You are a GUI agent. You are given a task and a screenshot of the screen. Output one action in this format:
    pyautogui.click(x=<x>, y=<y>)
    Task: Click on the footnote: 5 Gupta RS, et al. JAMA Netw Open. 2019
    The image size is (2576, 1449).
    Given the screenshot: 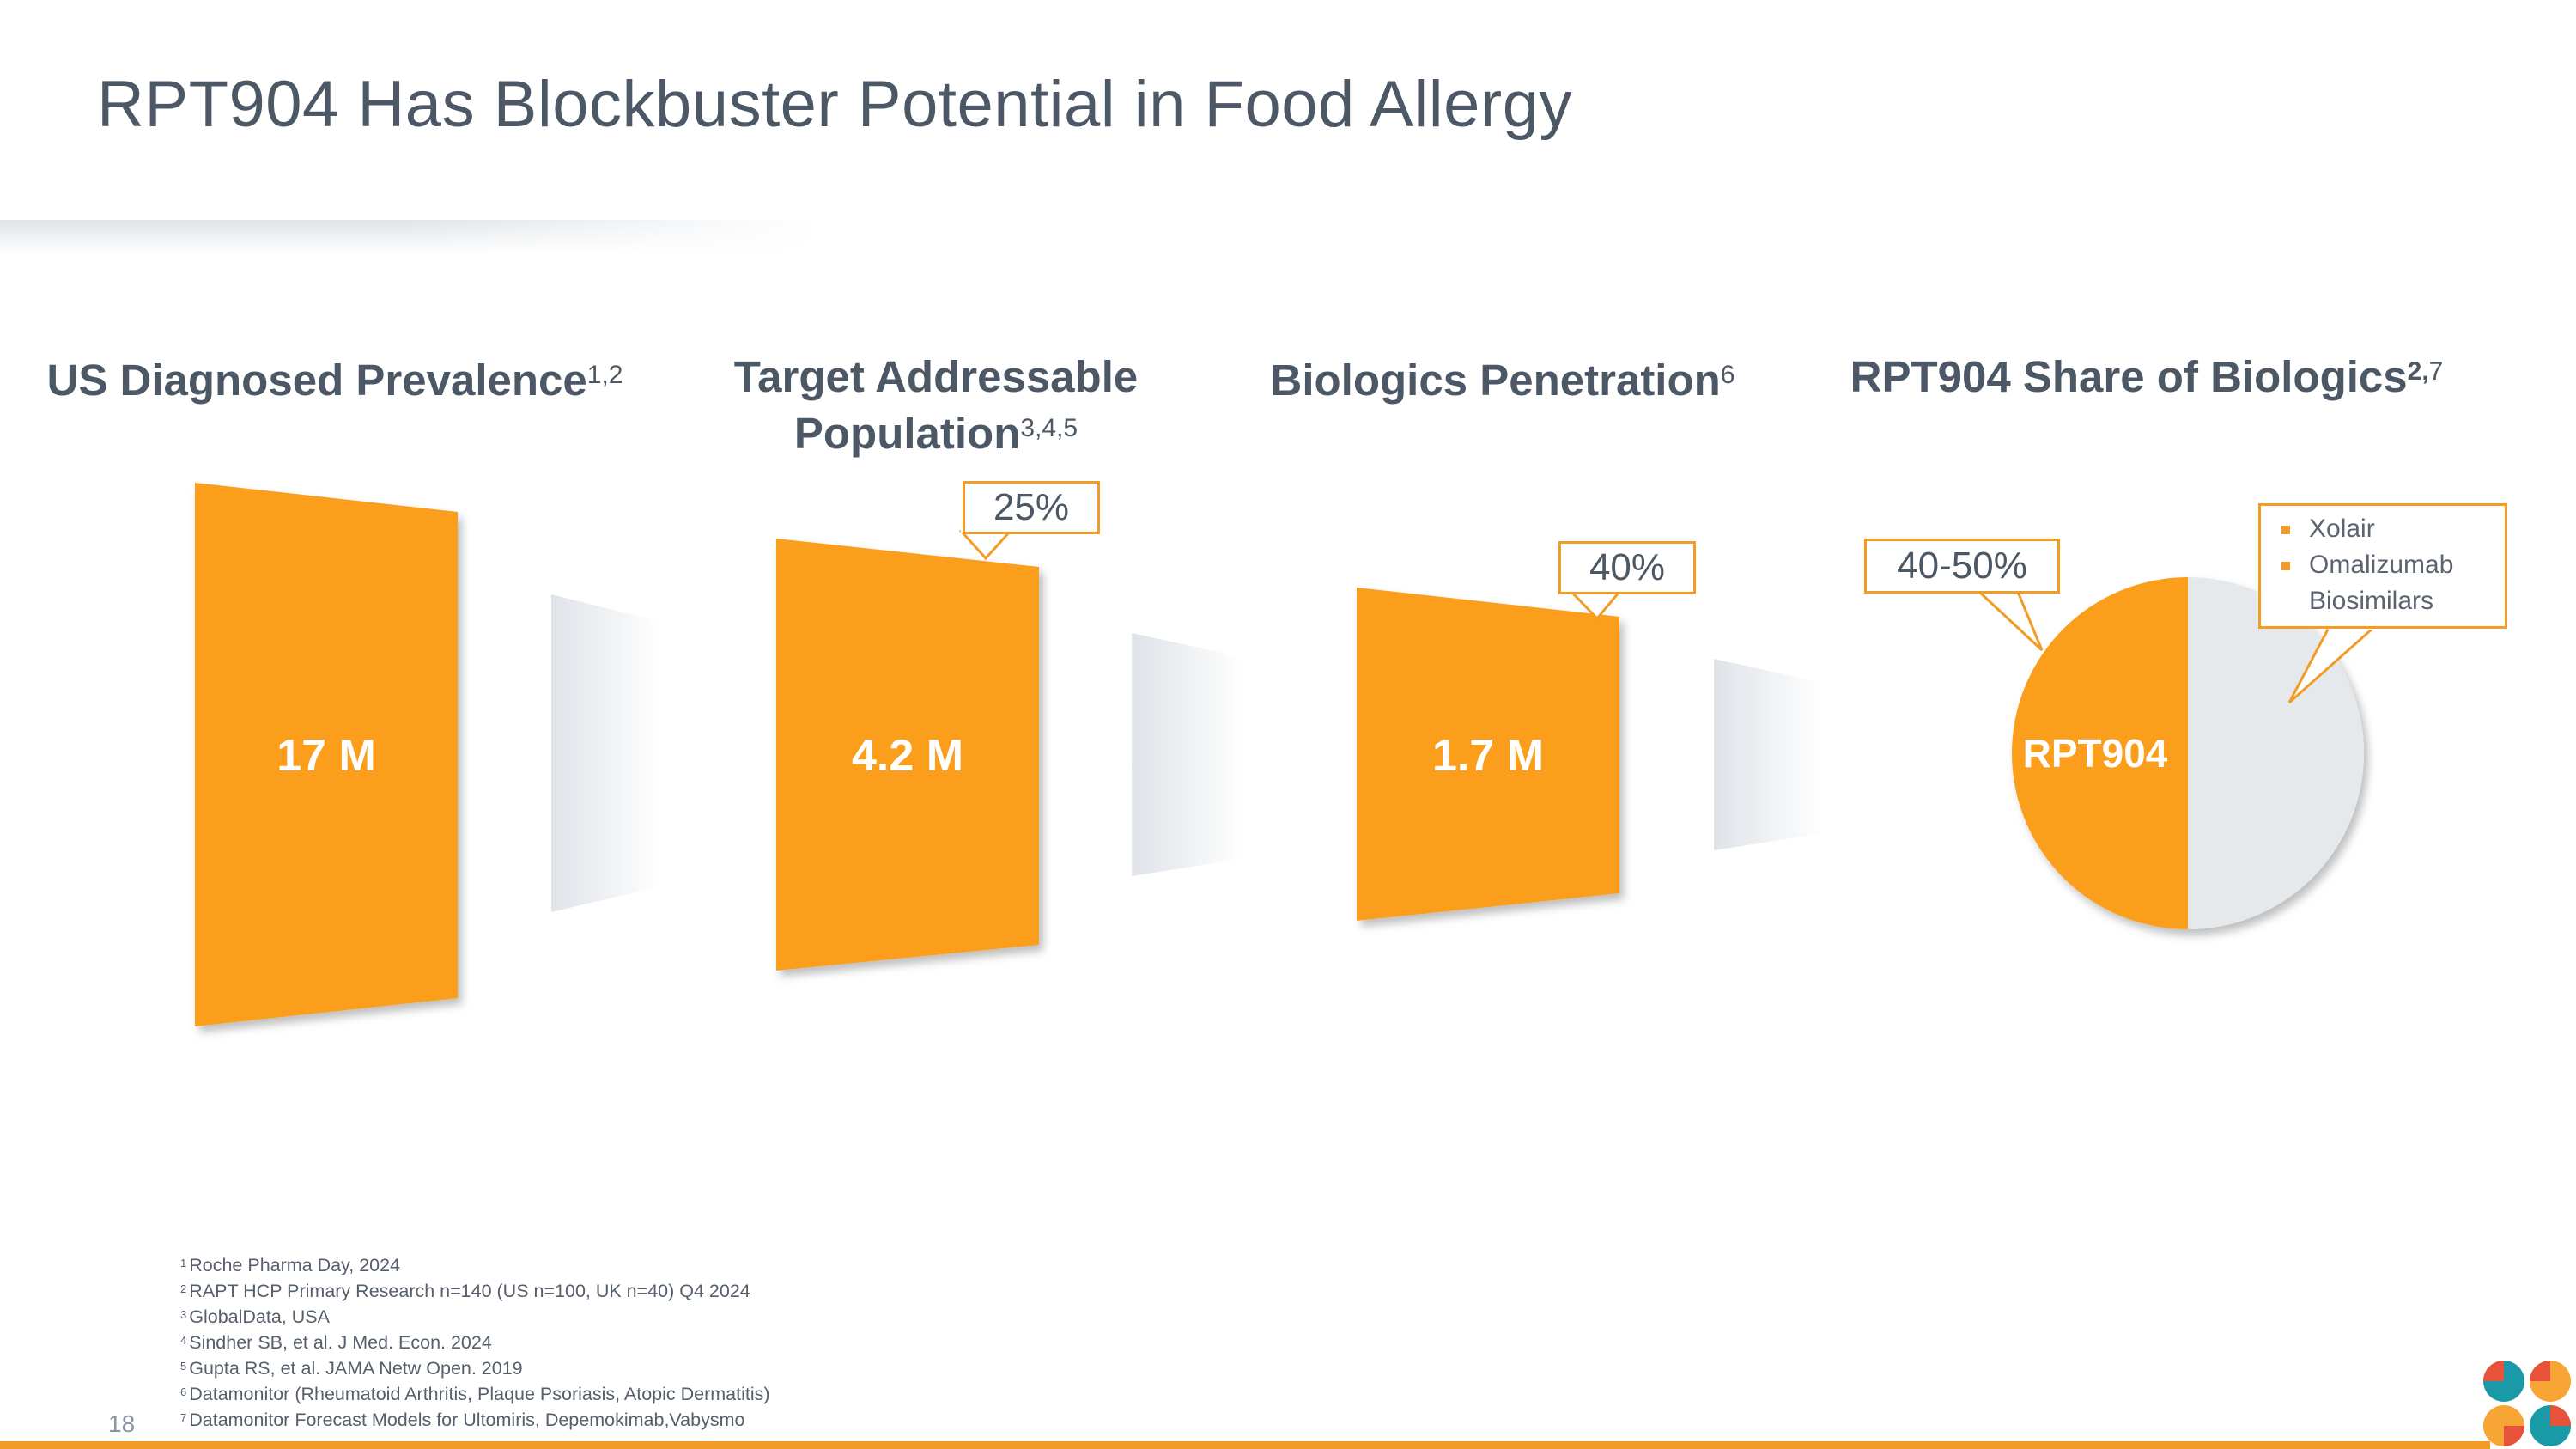 What is the action you would take?
    pyautogui.click(x=351, y=1368)
    